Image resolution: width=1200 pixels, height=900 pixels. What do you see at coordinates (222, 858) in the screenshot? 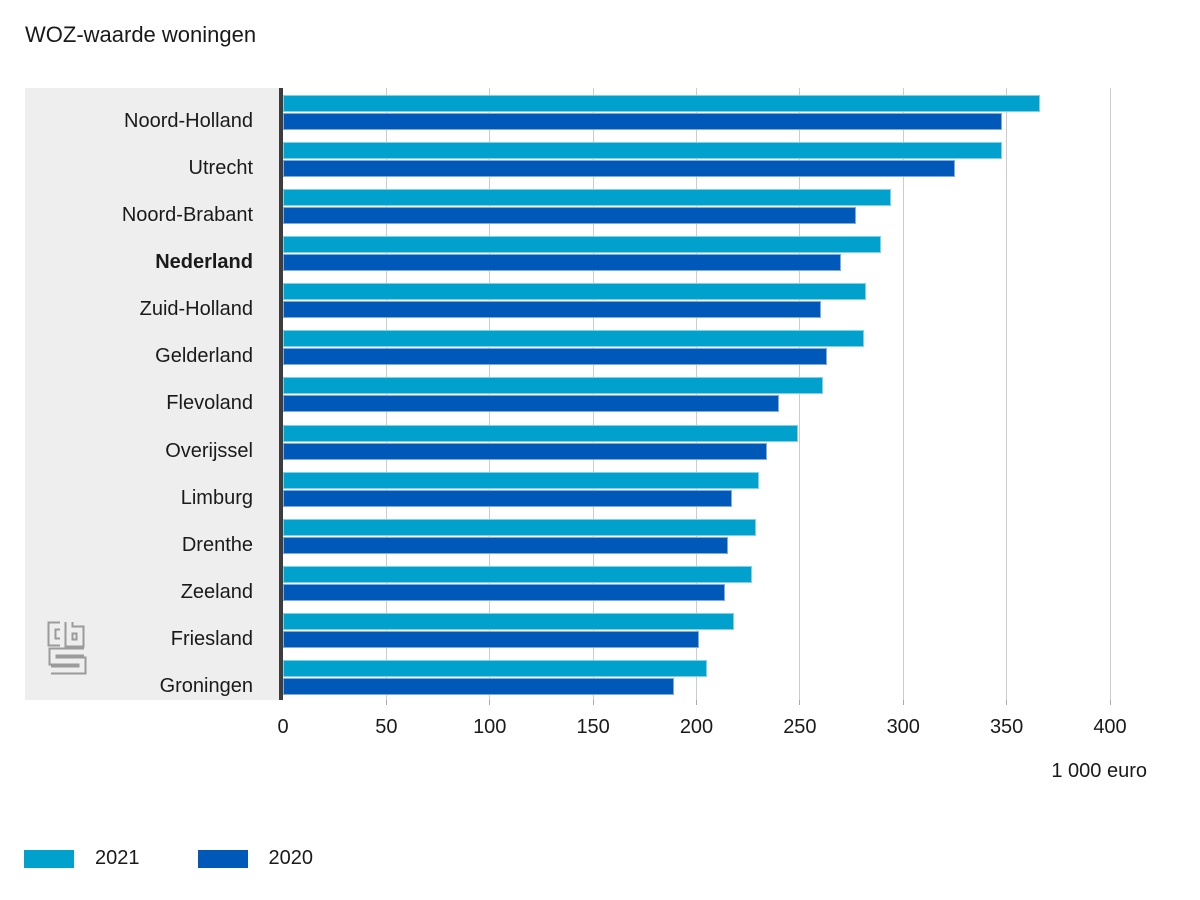
I see `legend-swatch-2020` at bounding box center [222, 858].